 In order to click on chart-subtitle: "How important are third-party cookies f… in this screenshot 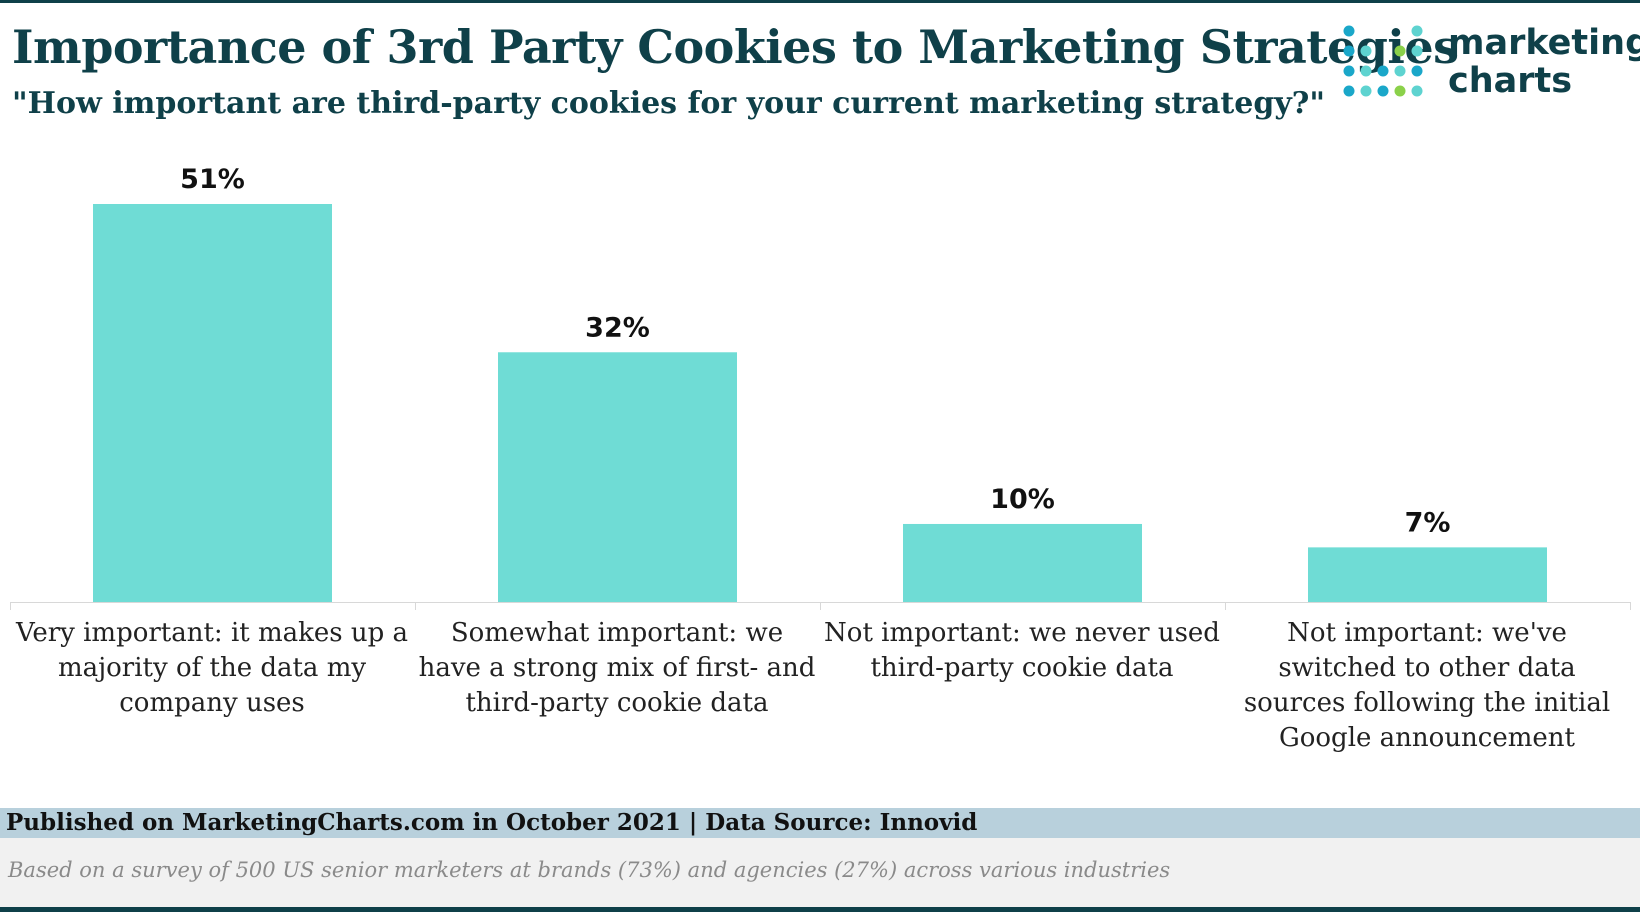, I will do `click(668, 103)`.